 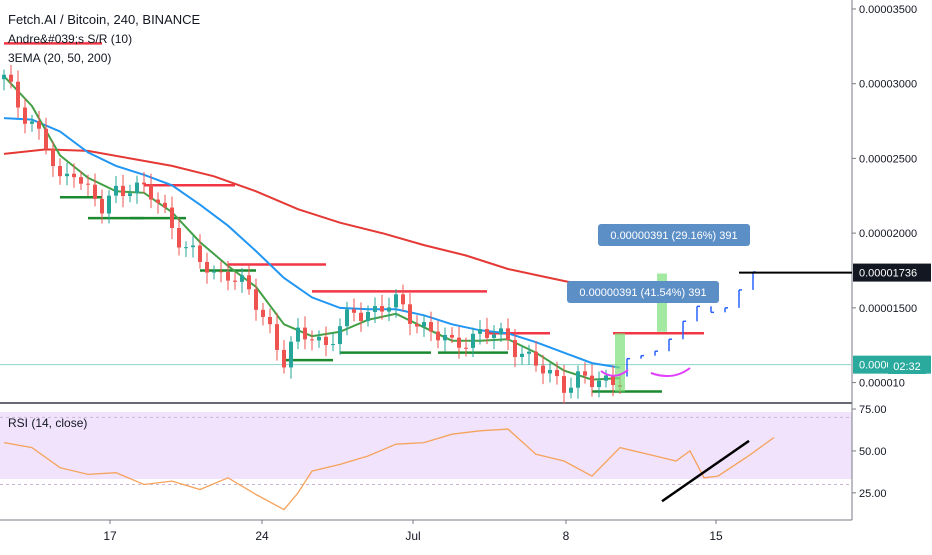 I want to click on time-tick-label: 8, so click(x=566, y=536).